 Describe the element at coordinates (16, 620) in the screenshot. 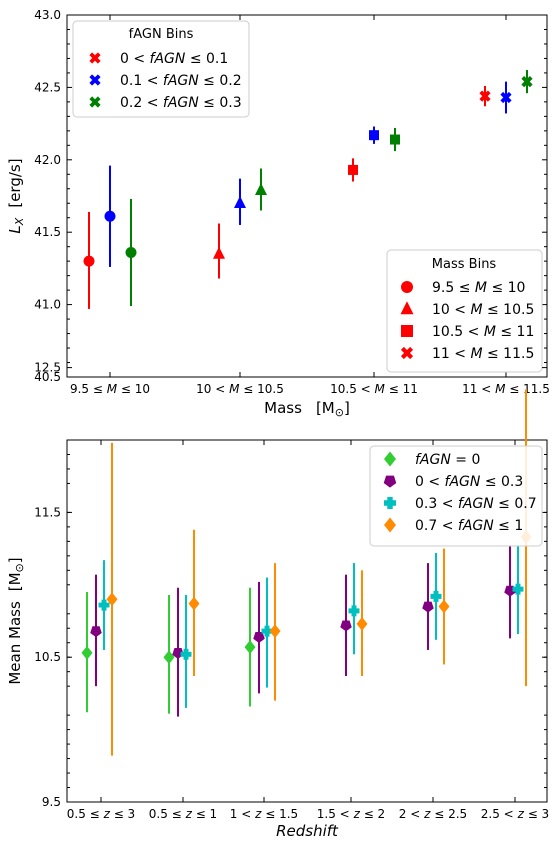

I see `y-axis-label-bottom: Mean Mass[M⊙]` at that location.